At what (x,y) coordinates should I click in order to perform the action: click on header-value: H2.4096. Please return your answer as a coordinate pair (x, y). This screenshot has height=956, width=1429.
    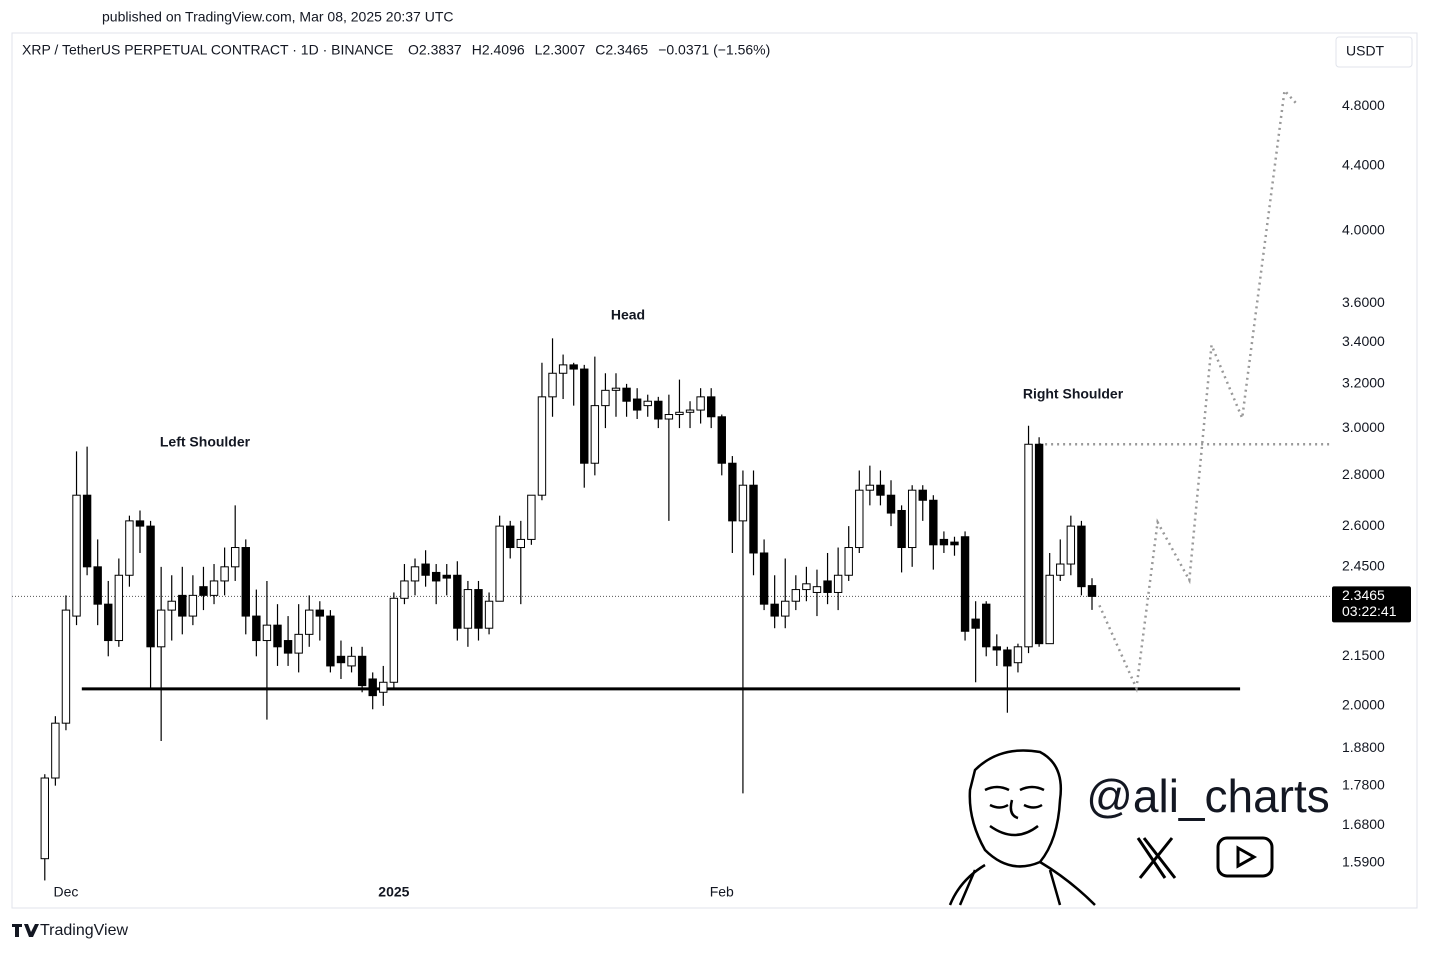
    Looking at the image, I should click on (498, 50).